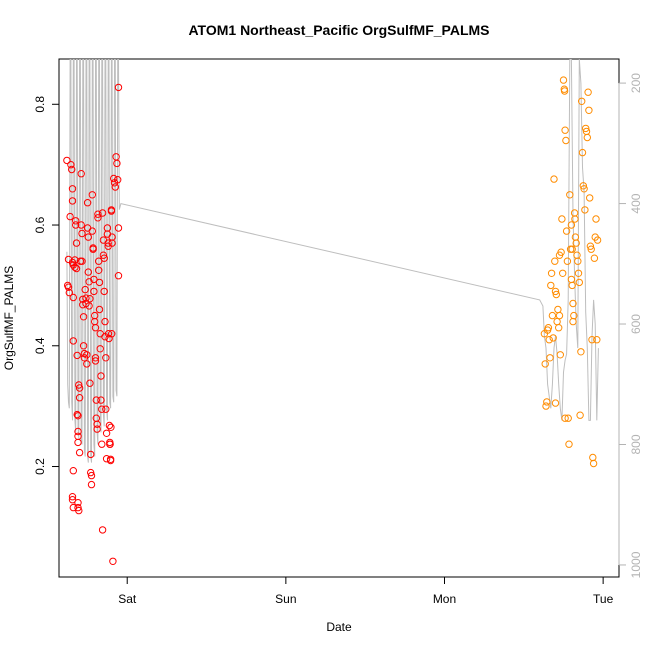 The width and height of the screenshot is (650, 650). I want to click on y2-axis: 200 400 600 800 1000, so click(630, 325).